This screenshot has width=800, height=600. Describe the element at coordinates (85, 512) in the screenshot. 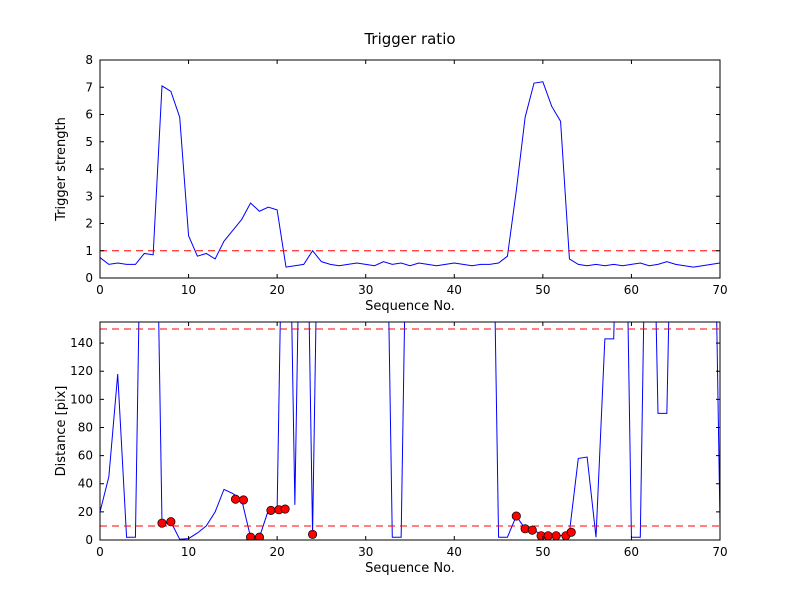

I see `y-tick-label: 20` at that location.